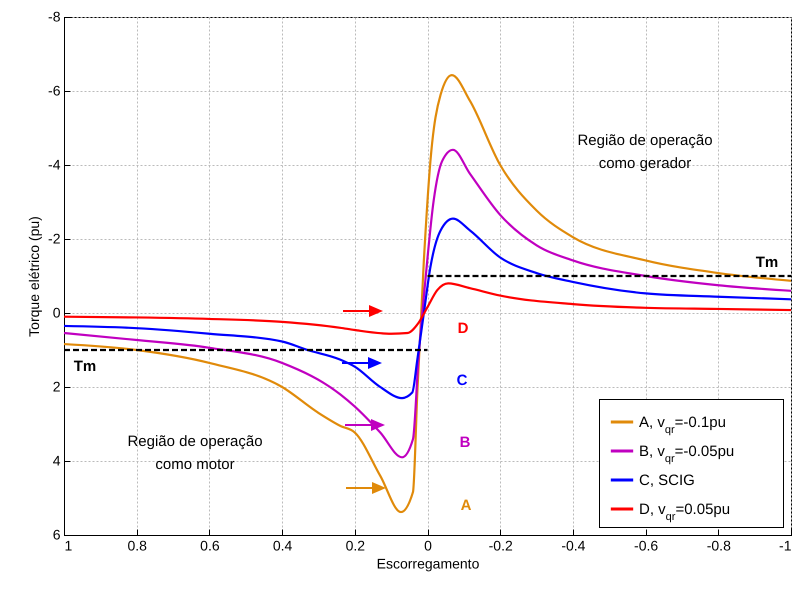  What do you see at coordinates (500, 546) in the screenshot?
I see `x-tick-label: -0.2` at bounding box center [500, 546].